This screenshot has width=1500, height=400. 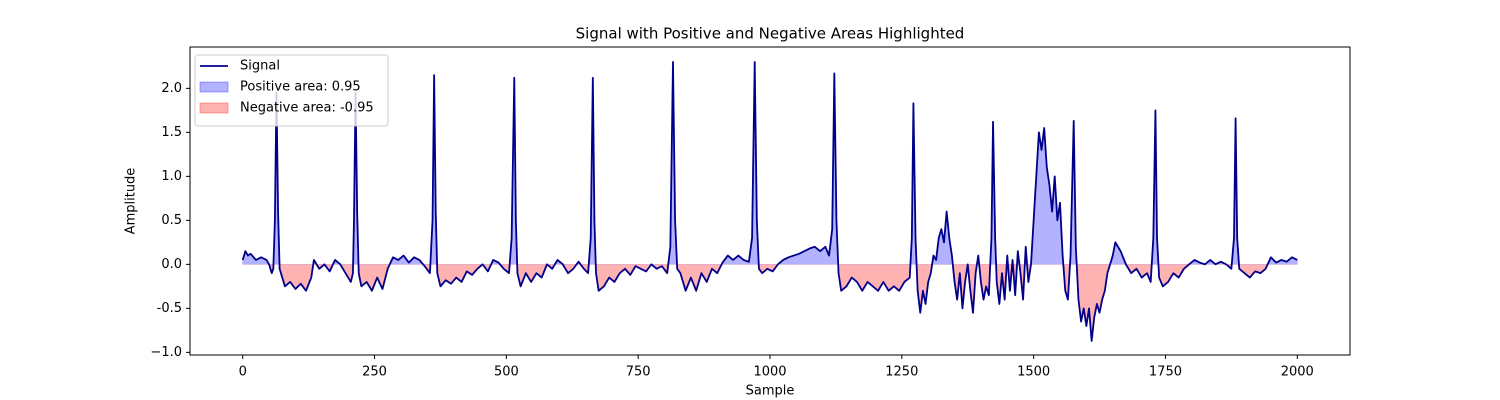 What do you see at coordinates (506, 372) in the screenshot?
I see `x-tick-label: 500` at bounding box center [506, 372].